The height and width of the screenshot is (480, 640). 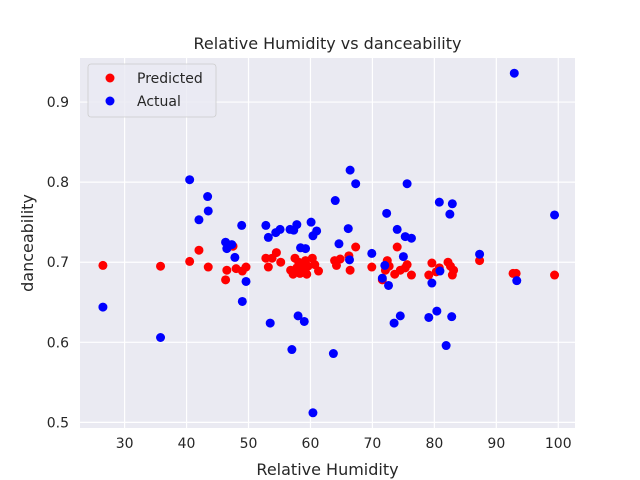 I want to click on x-tick-label: 90, so click(x=496, y=444).